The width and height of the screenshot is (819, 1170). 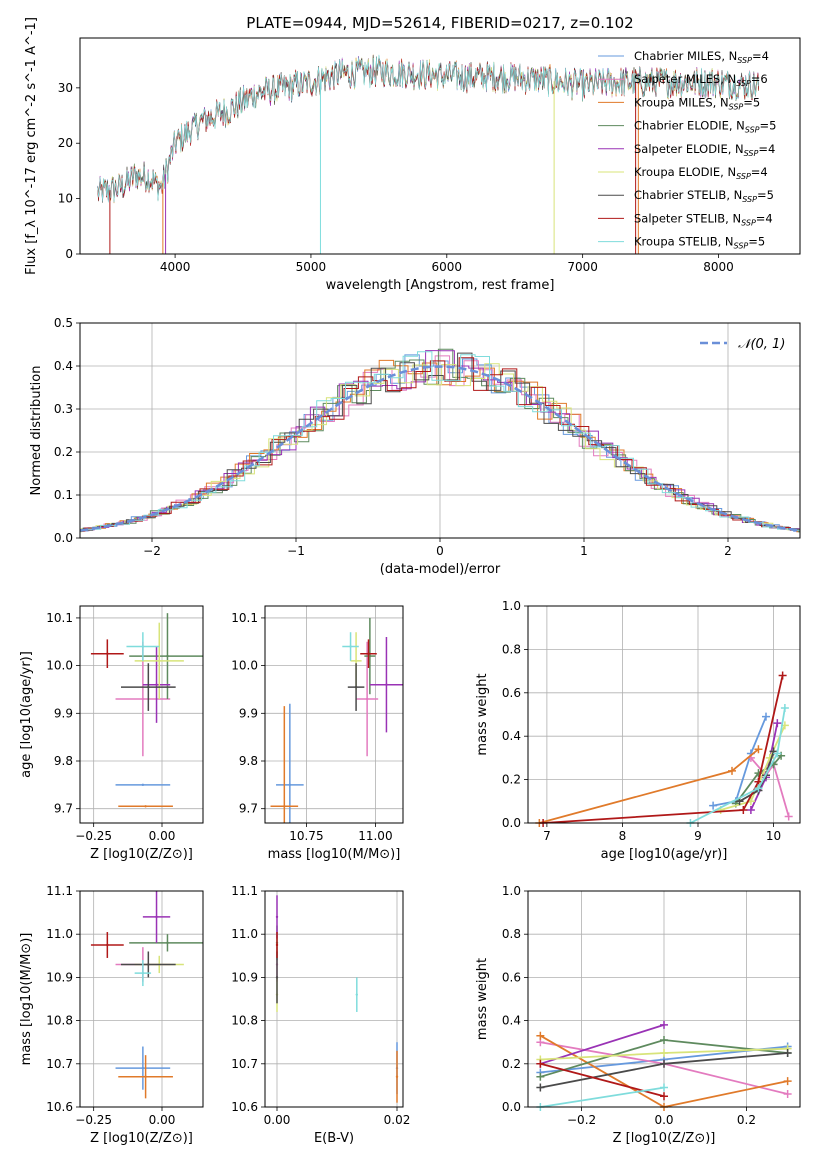 What do you see at coordinates (65, 199) in the screenshot?
I see `y-tick-label: 10` at bounding box center [65, 199].